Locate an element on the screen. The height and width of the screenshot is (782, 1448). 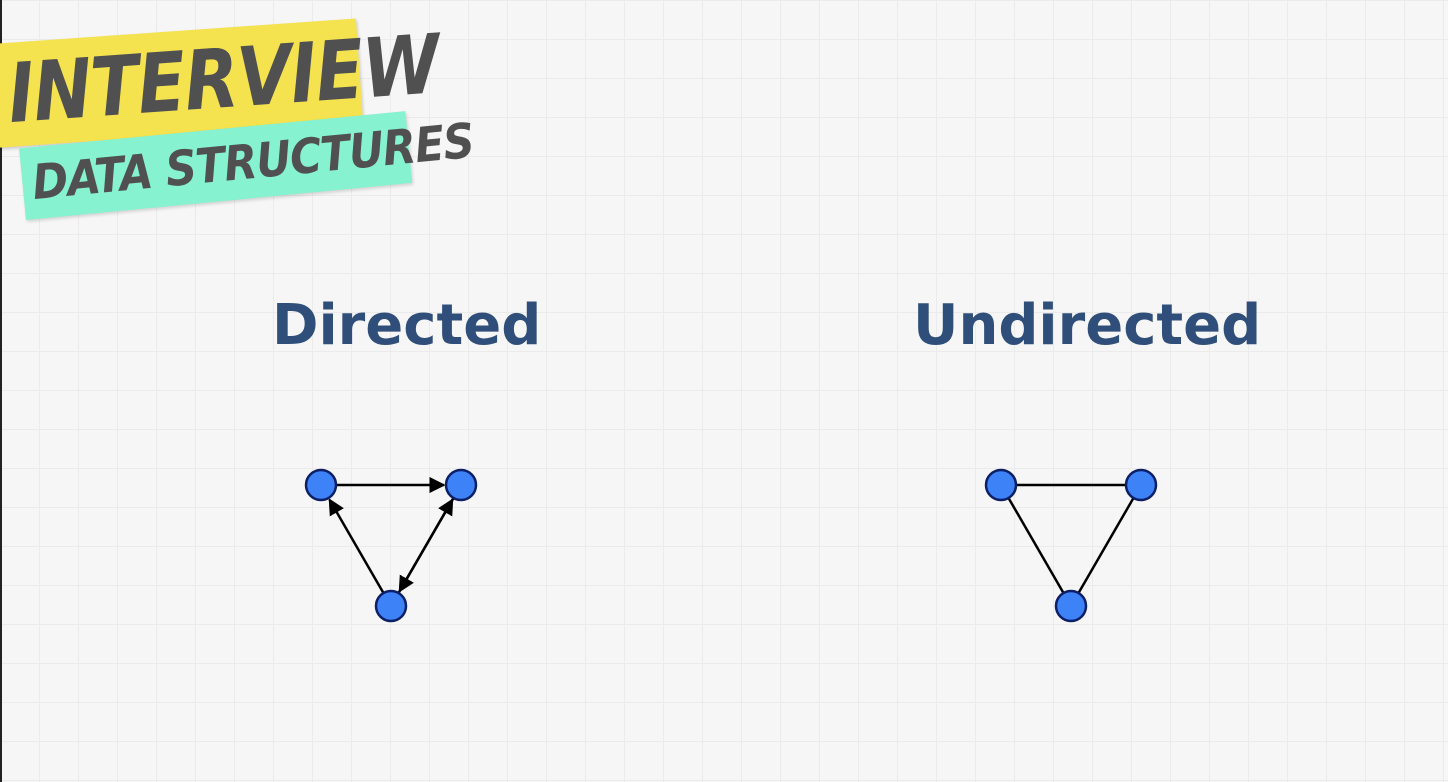
undirected-node-top-right is located at coordinates (1141, 485).